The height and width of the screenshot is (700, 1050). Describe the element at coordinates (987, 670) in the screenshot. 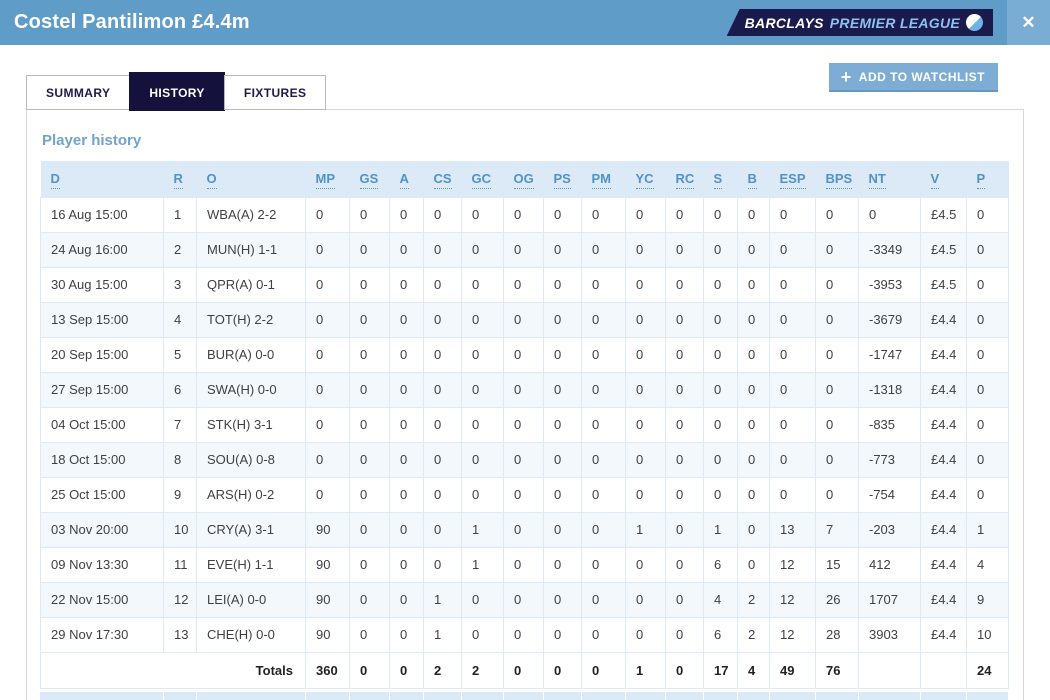

I see `totals-cell: 24` at that location.